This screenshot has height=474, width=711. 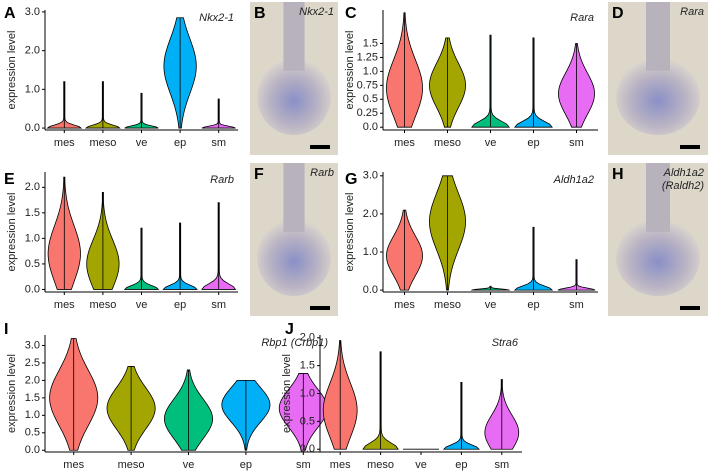 What do you see at coordinates (367, 85) in the screenshot?
I see `y-tick-label: 0.75` at bounding box center [367, 85].